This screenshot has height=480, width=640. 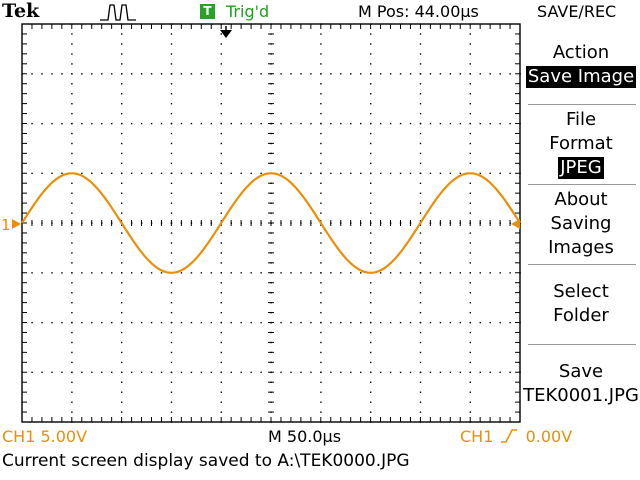 I want to click on trigger-level: 0.00V, so click(x=549, y=436).